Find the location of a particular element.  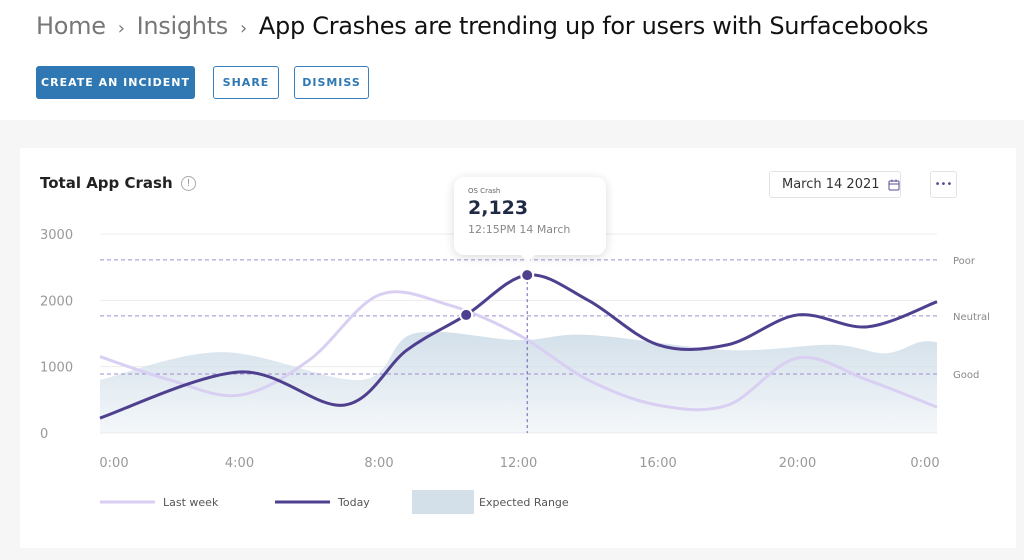

x-tick-label: 4:00 is located at coordinates (239, 463).